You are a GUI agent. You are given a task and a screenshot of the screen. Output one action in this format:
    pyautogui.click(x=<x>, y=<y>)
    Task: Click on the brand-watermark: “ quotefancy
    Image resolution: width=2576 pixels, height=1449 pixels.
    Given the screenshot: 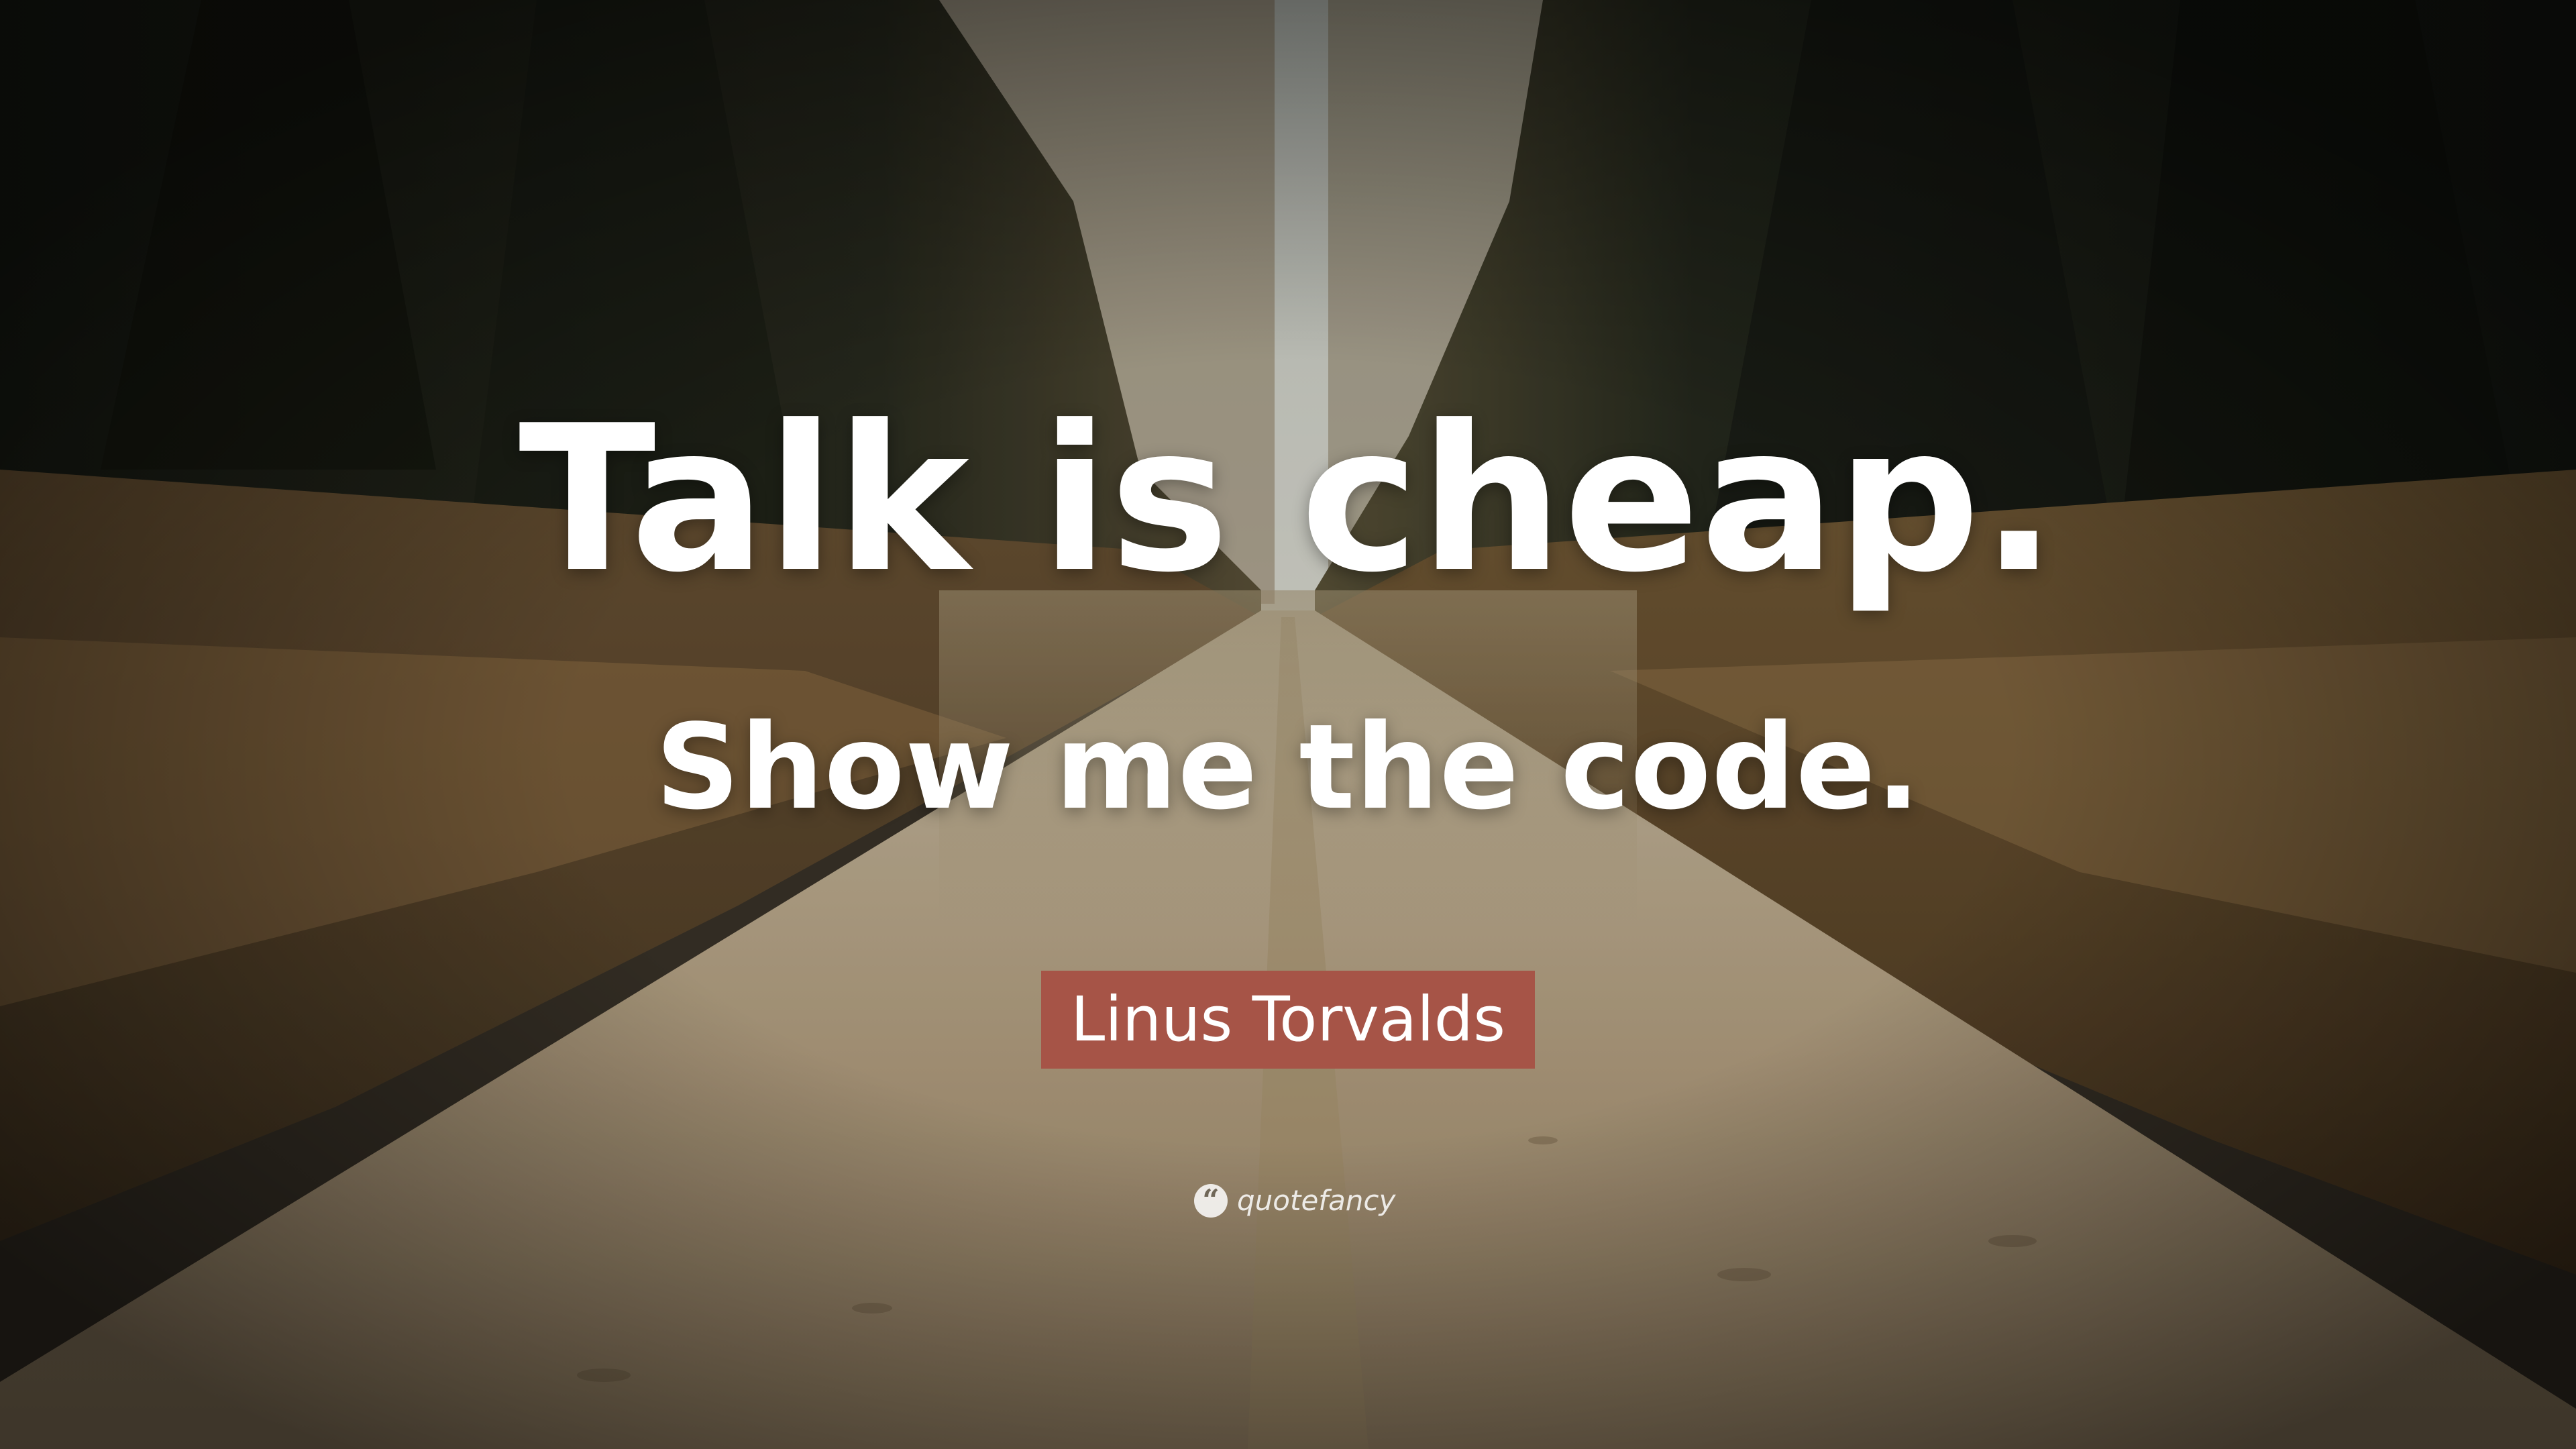 What is the action you would take?
    pyautogui.click(x=1294, y=1201)
    